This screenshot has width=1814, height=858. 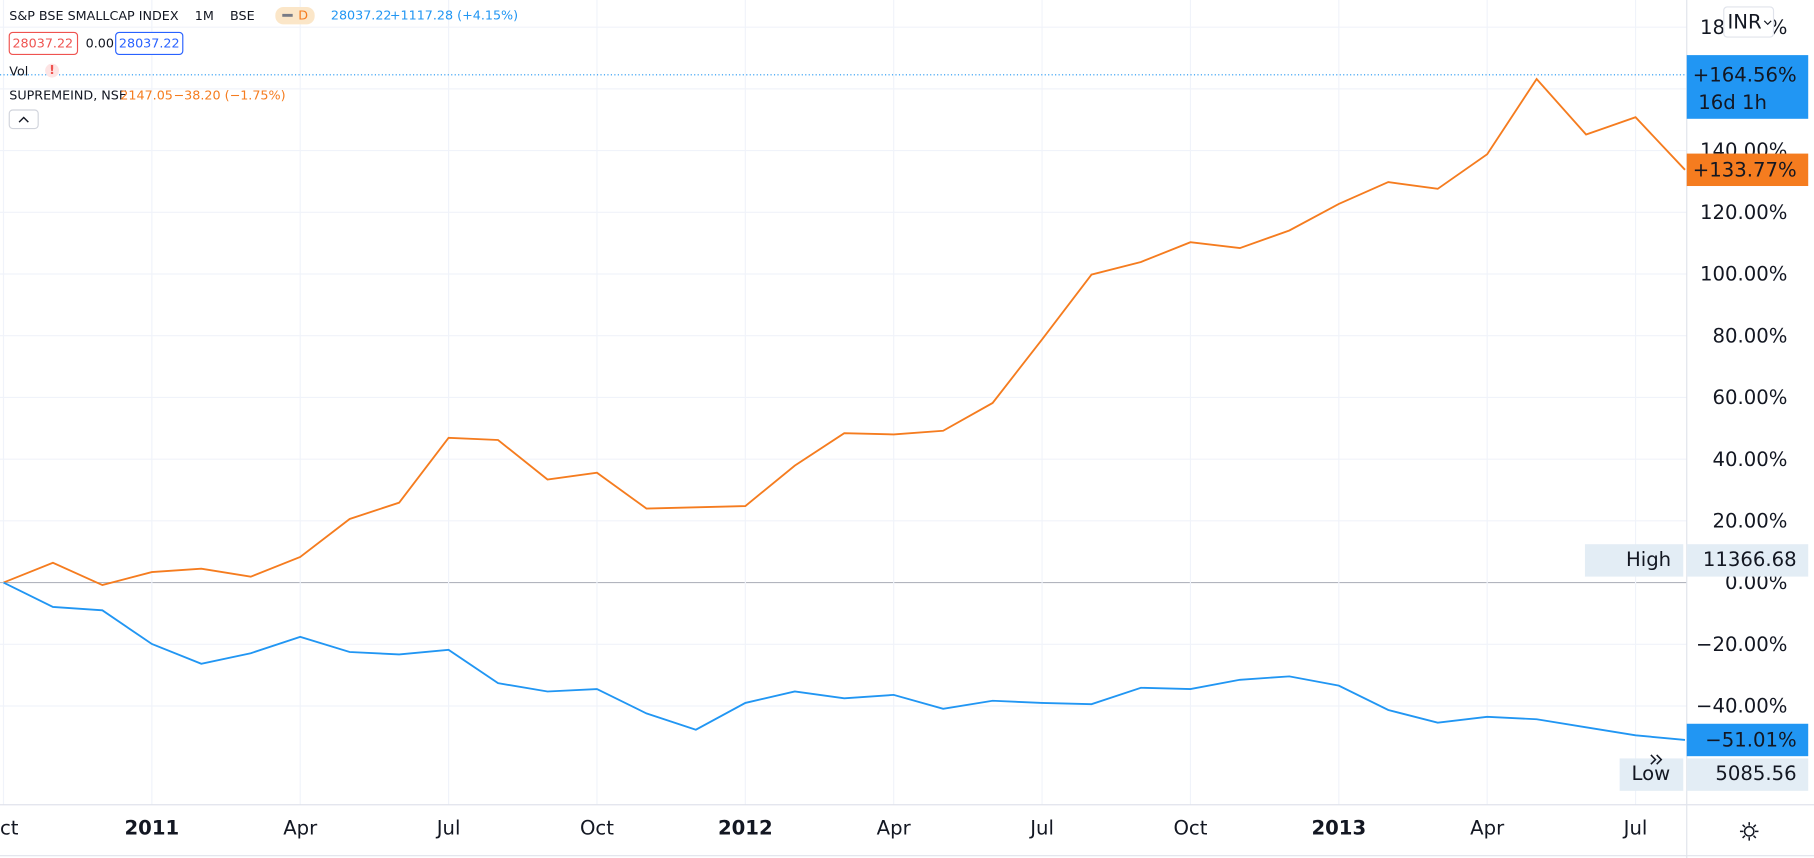 What do you see at coordinates (94, 16) in the screenshot?
I see `symbol: S&P BSE SMALLCAP INDEX` at bounding box center [94, 16].